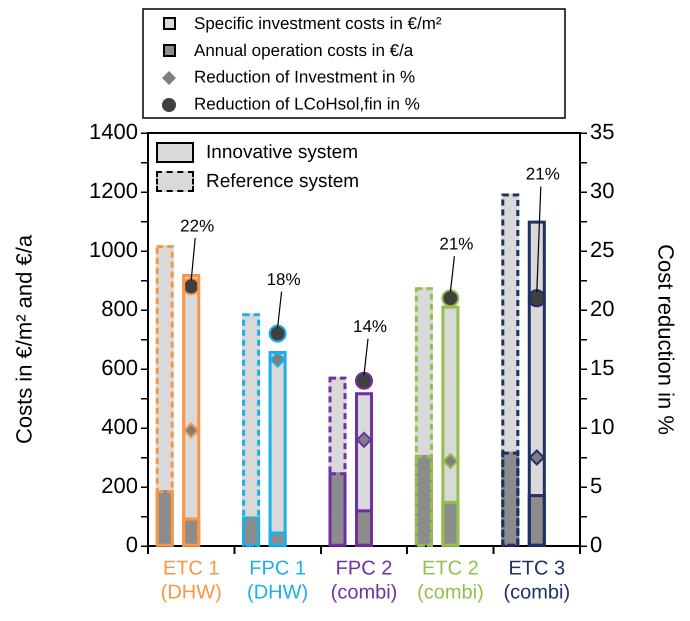 Image resolution: width=690 pixels, height=621 pixels. What do you see at coordinates (370, 326) in the screenshot?
I see `data-label: 14%` at bounding box center [370, 326].